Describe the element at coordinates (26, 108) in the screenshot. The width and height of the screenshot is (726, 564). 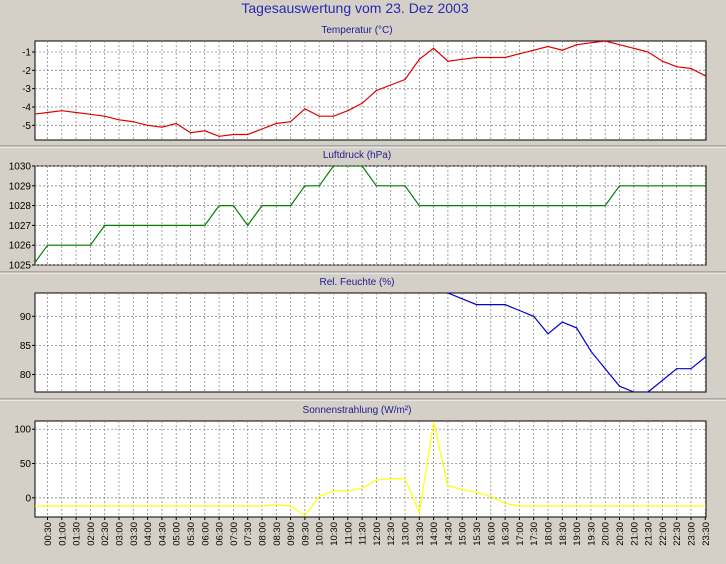
I see `y-tick-label: -4` at that location.